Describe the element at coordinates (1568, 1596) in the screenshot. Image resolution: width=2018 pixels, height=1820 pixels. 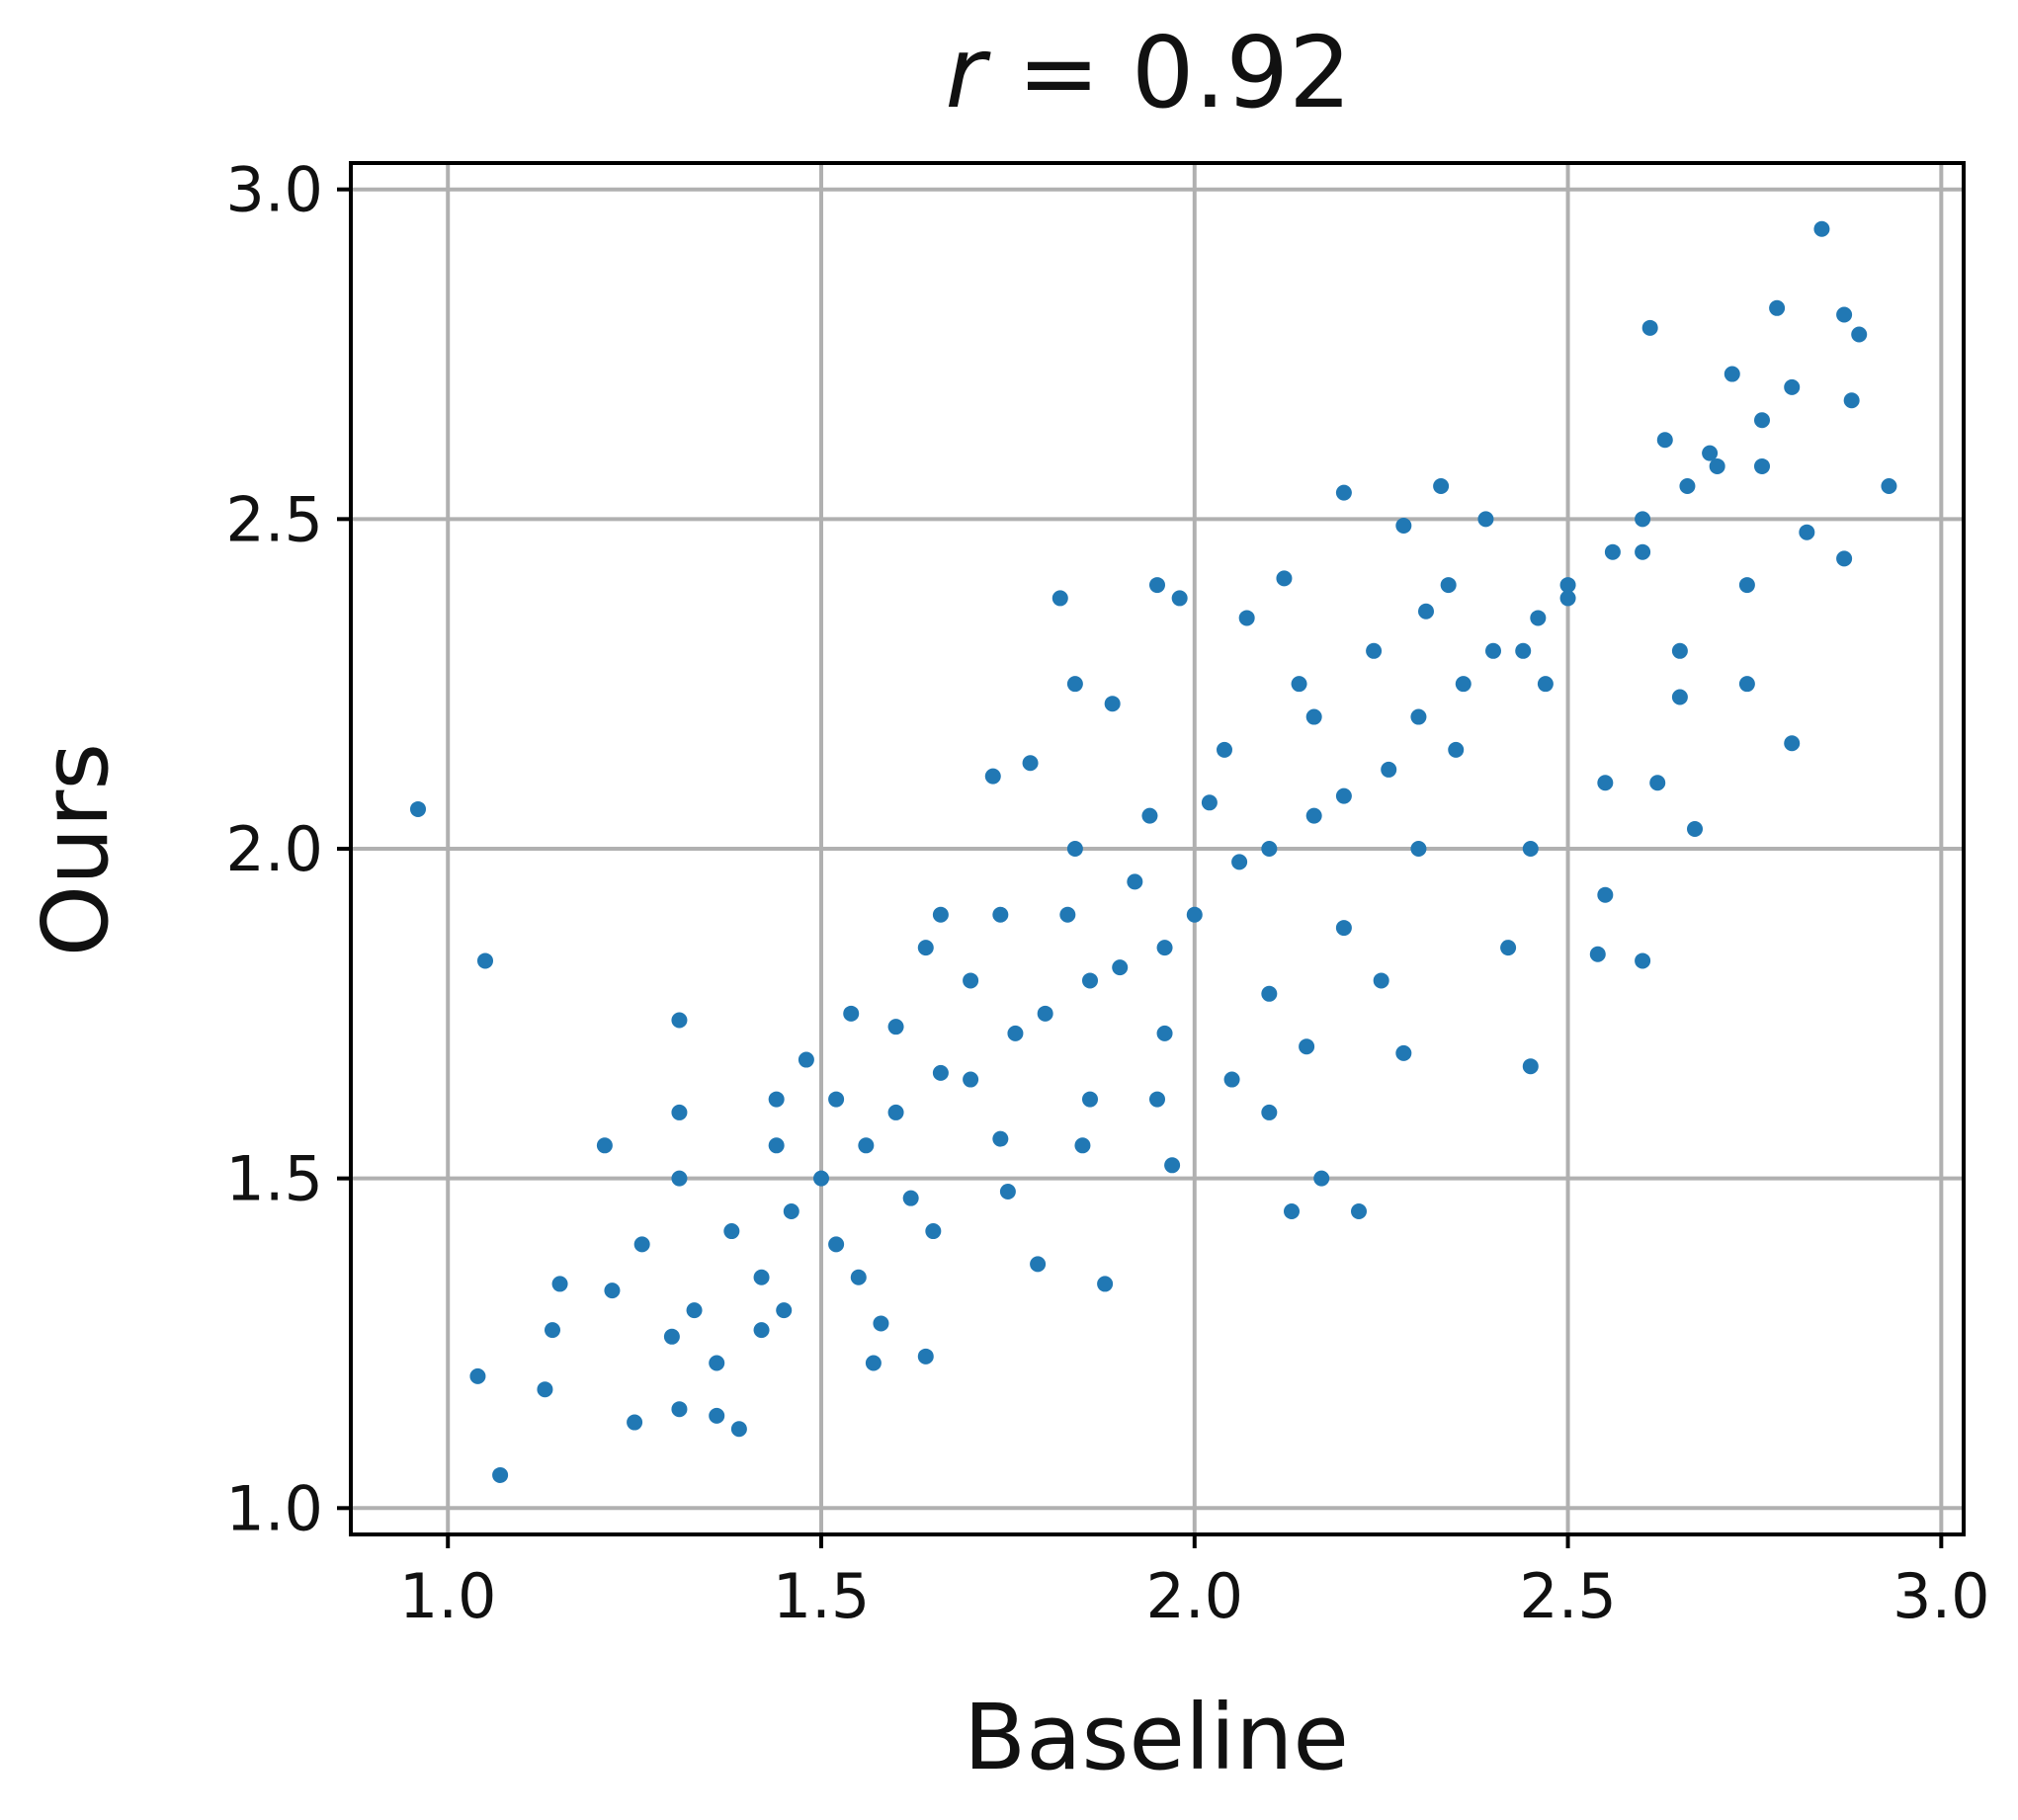
I see `x-tick-label-3: 2.5` at that location.